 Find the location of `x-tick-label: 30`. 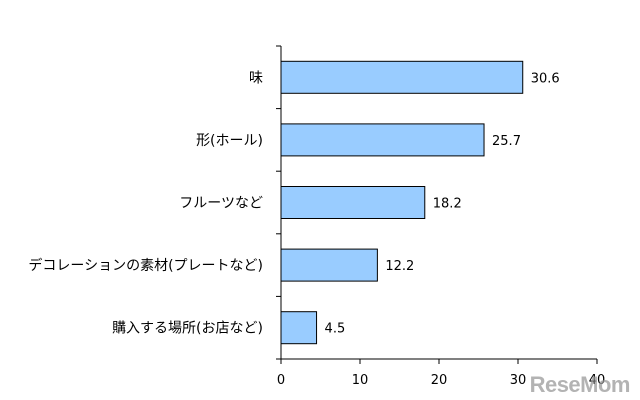

x-tick-label: 30 is located at coordinates (518, 380).